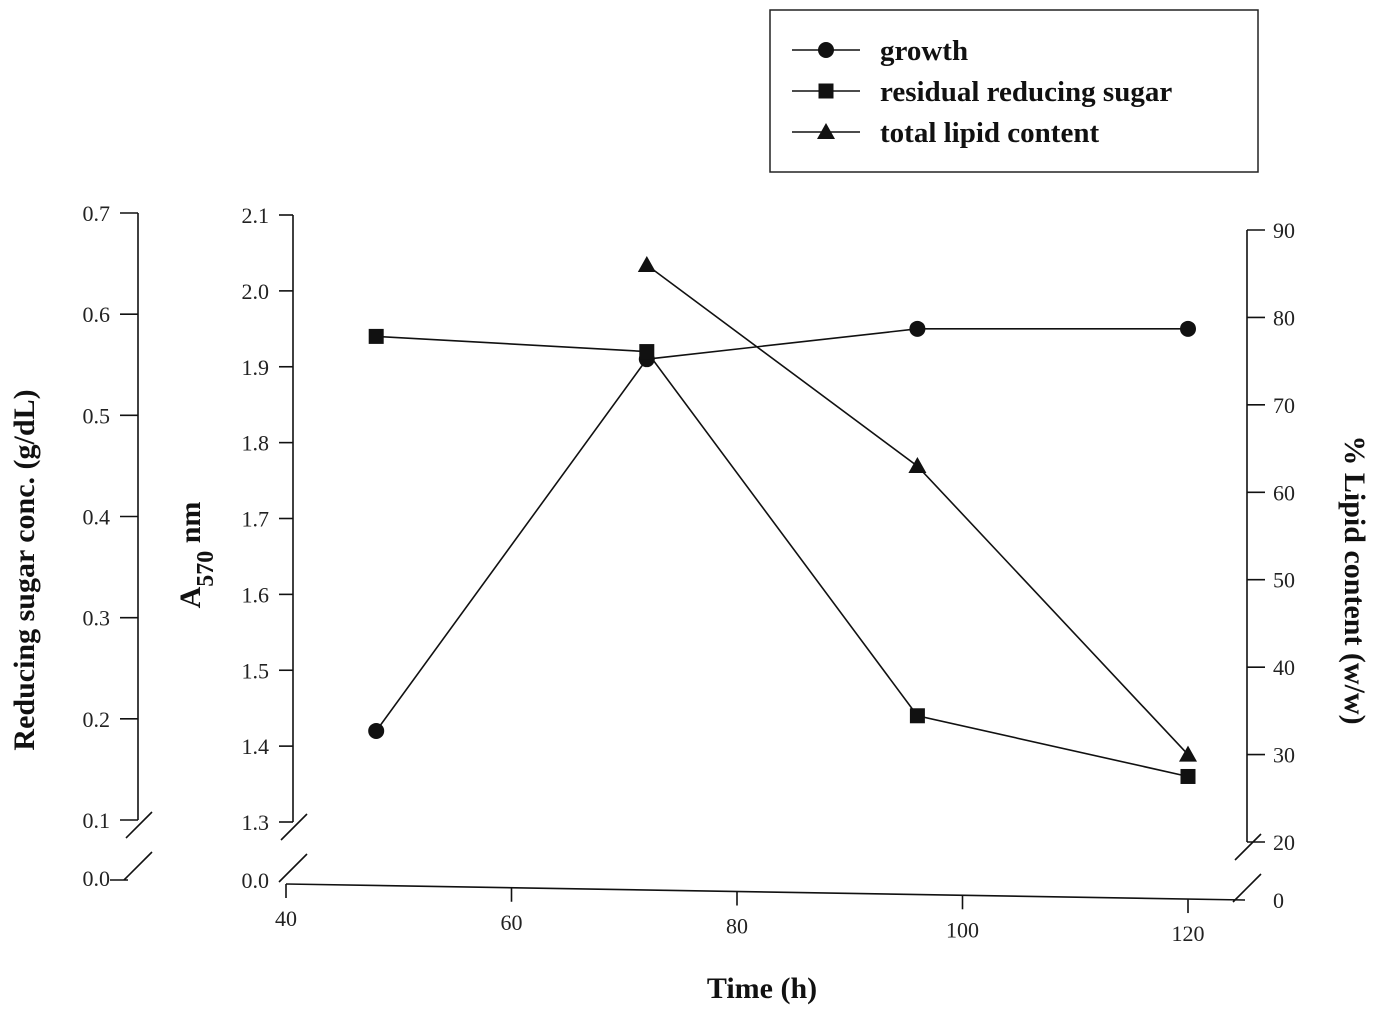 The height and width of the screenshot is (1009, 1383). Describe the element at coordinates (256, 670) in the screenshot. I see `y-tick-label-a570: 1.5` at that location.